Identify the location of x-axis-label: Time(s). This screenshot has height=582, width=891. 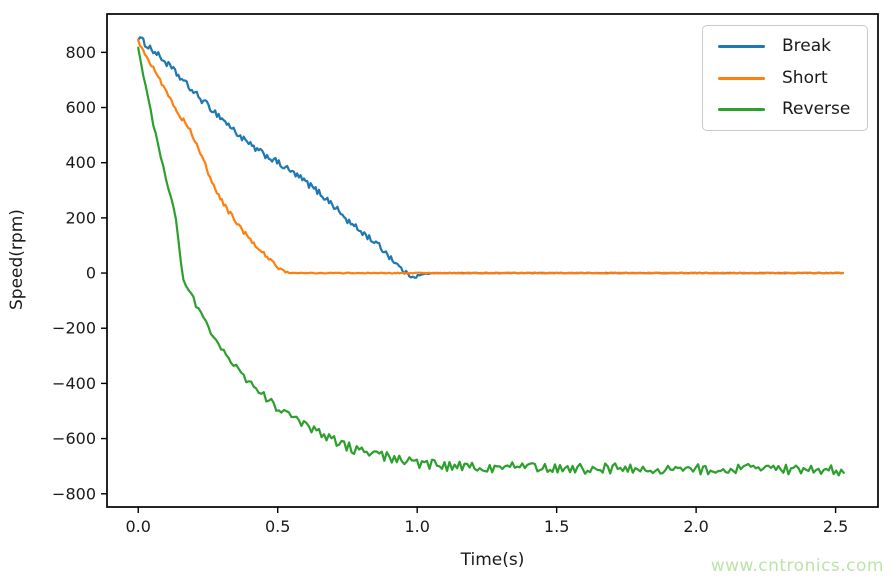
(492, 560).